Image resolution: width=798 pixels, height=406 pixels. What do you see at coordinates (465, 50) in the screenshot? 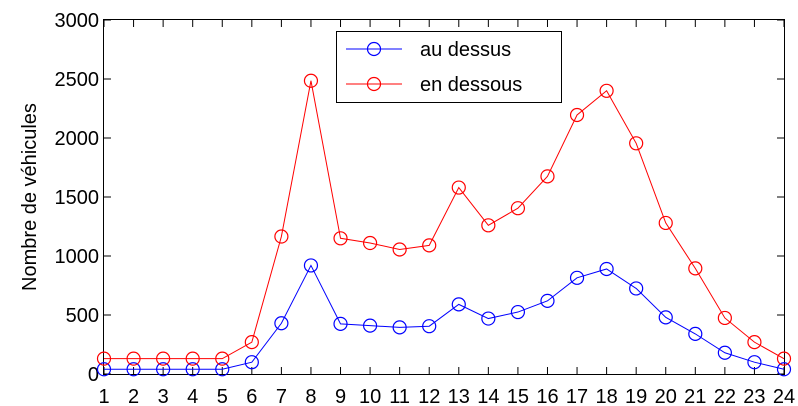
I see `legend-label-au-dessus: au dessus` at bounding box center [465, 50].